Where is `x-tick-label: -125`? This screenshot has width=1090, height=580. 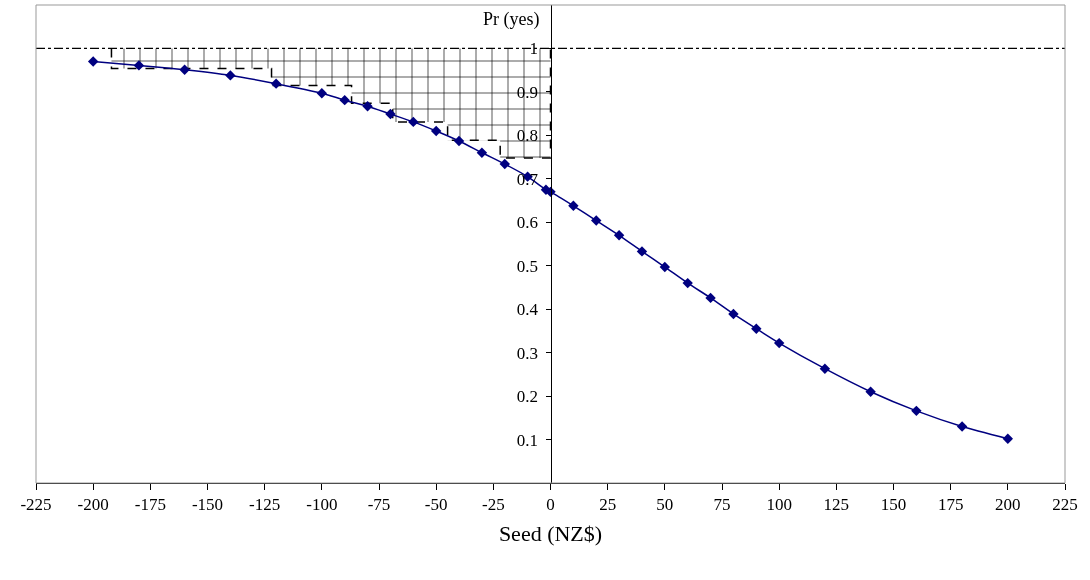 x-tick-label: -125 is located at coordinates (265, 505).